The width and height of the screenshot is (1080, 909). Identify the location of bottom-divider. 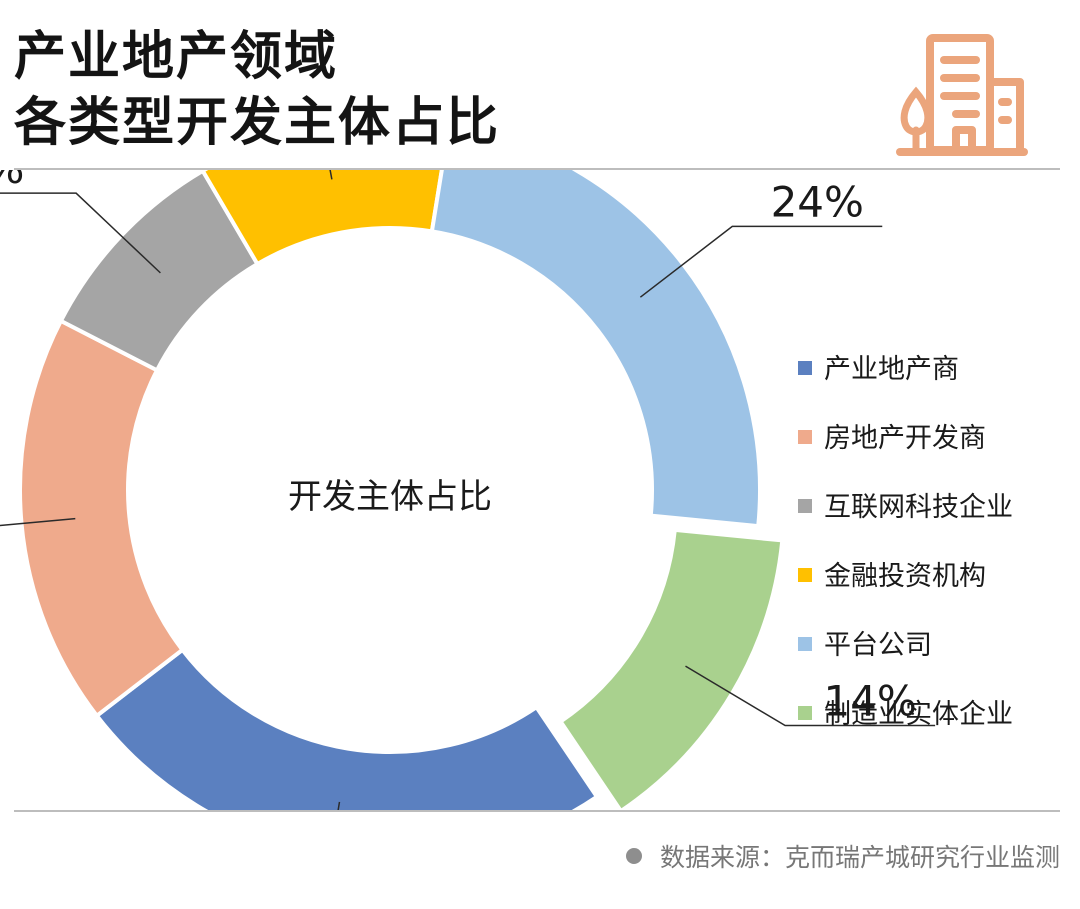
(537, 811).